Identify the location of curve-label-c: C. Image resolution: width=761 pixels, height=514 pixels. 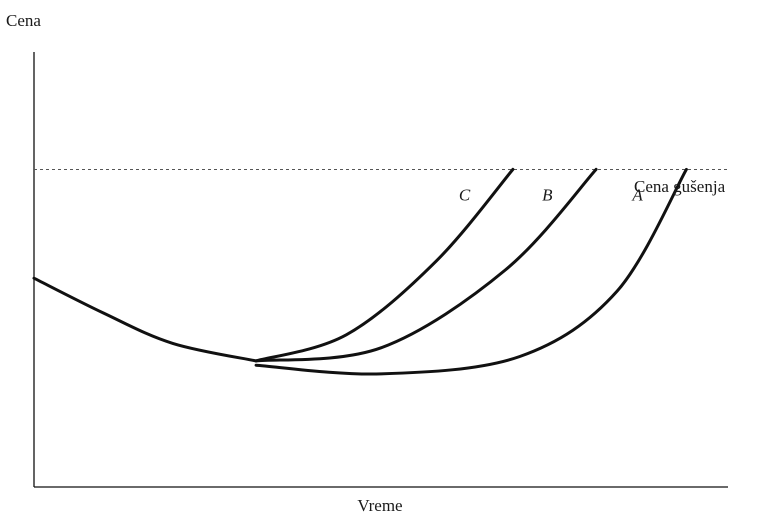
(465, 194).